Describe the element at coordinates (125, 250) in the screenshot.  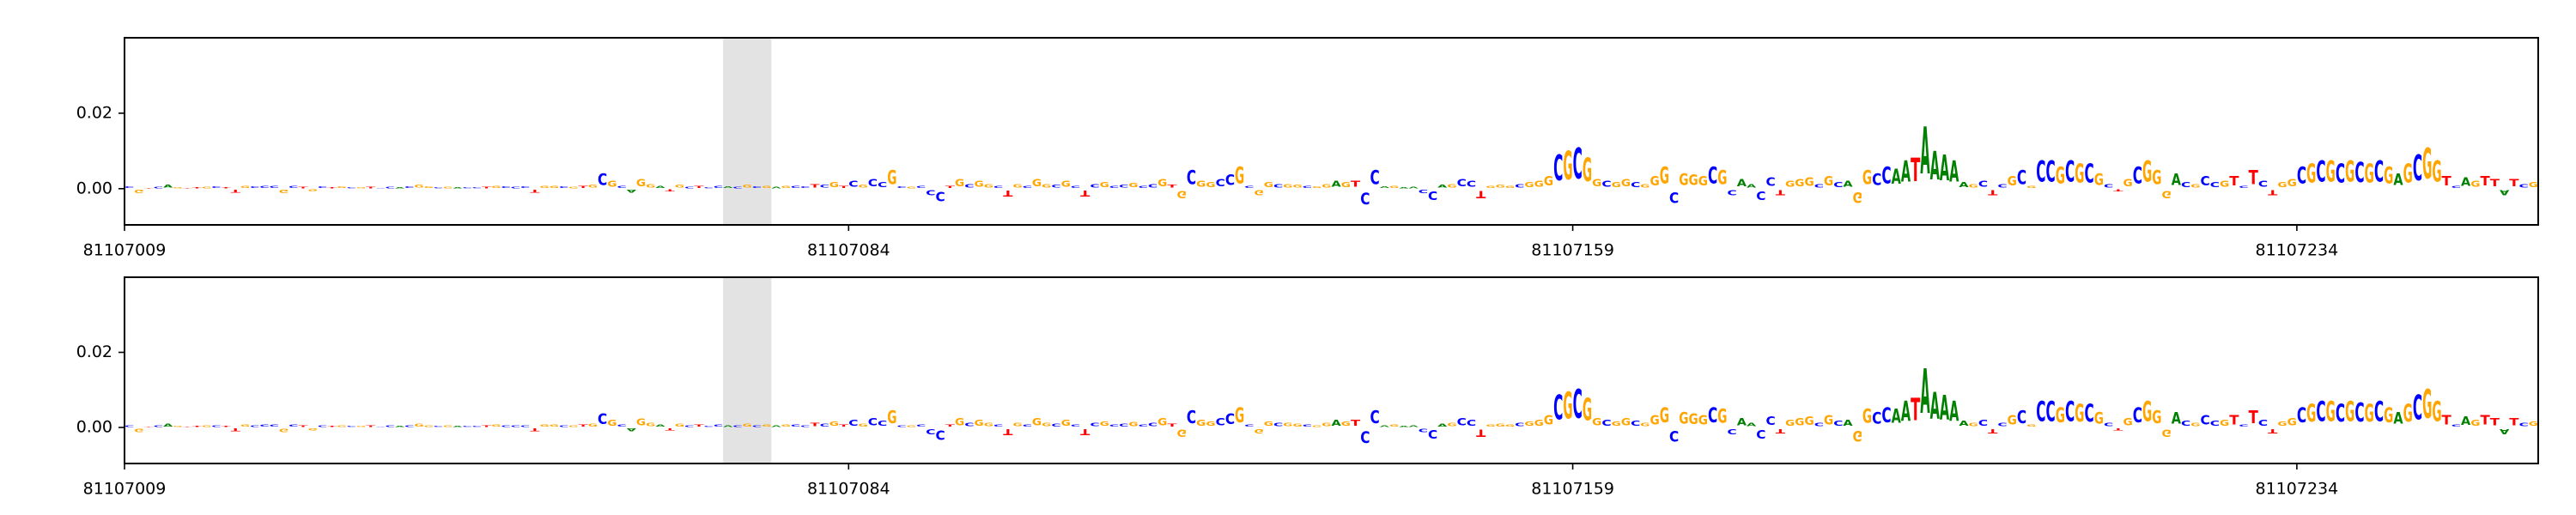
I see `x-tick-label: 81107009` at that location.